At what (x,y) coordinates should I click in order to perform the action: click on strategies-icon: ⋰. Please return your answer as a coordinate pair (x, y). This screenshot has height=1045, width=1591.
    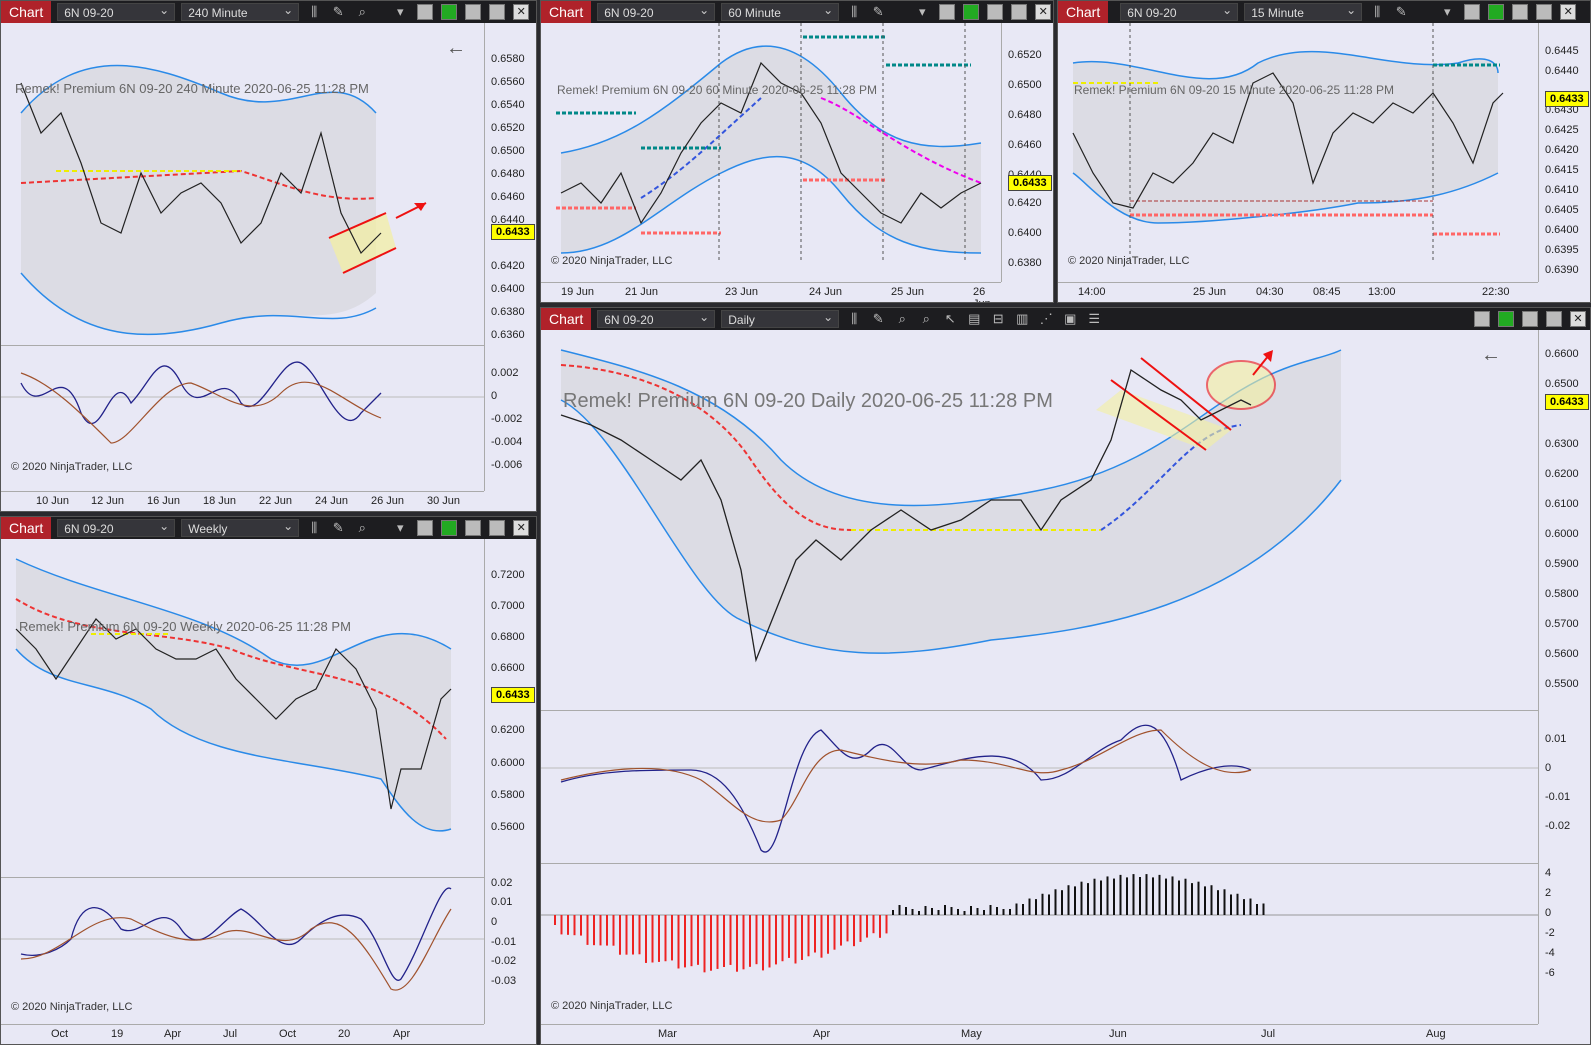
    Looking at the image, I should click on (1046, 318).